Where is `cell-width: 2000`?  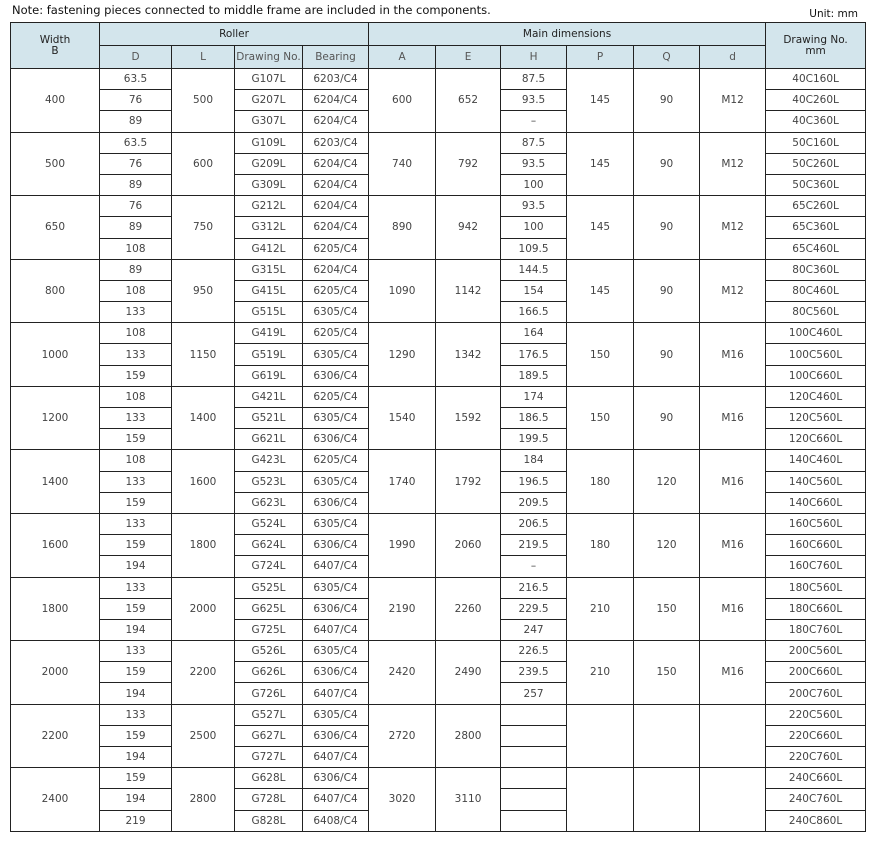
cell-width: 2000 is located at coordinates (55, 672).